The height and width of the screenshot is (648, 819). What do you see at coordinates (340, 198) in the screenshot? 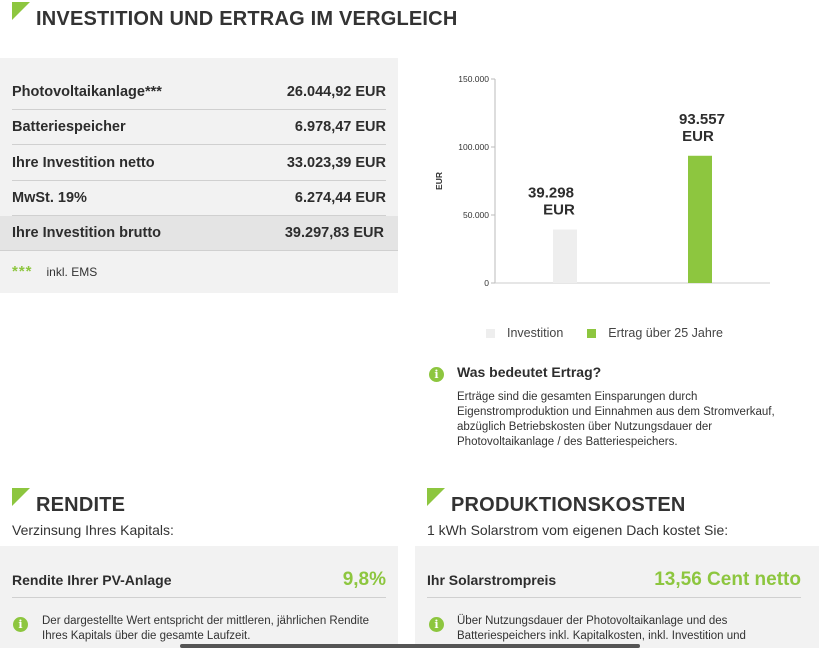
I see `cost-value: 6.274,44 EUR` at bounding box center [340, 198].